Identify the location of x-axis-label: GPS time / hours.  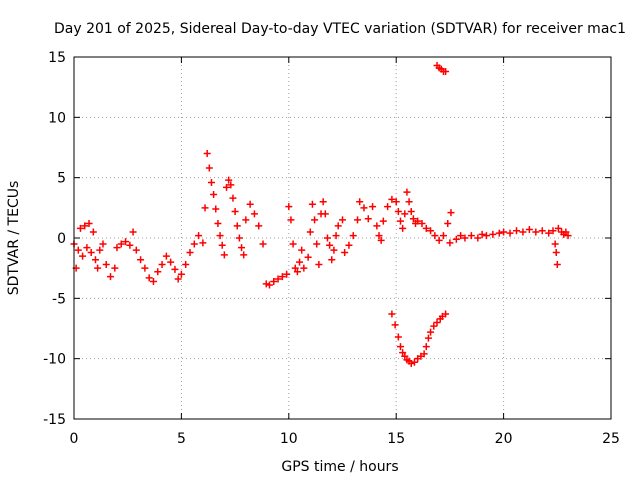
(339, 467).